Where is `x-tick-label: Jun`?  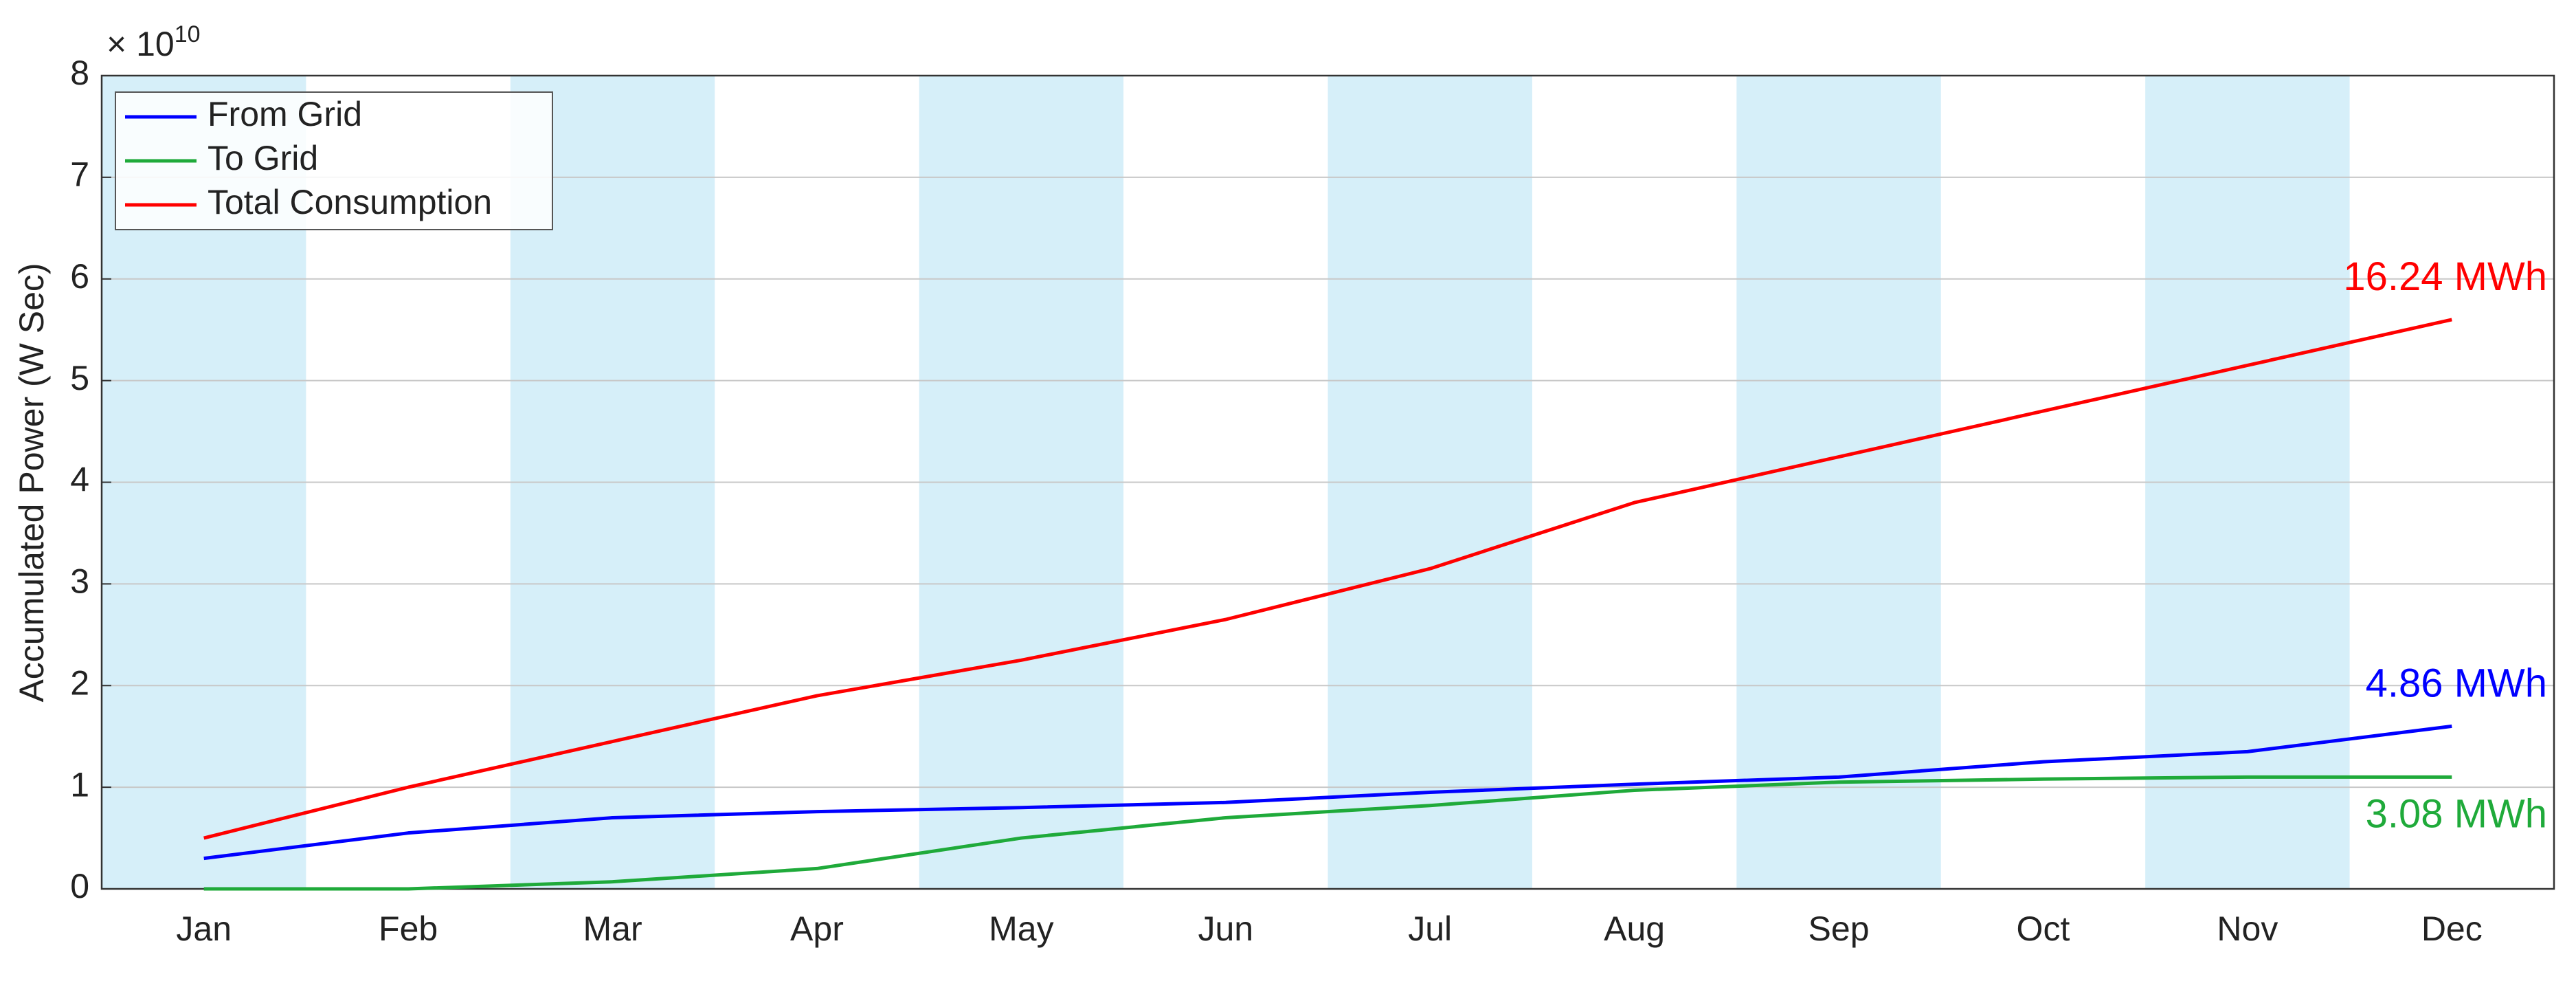 x-tick-label: Jun is located at coordinates (1225, 929).